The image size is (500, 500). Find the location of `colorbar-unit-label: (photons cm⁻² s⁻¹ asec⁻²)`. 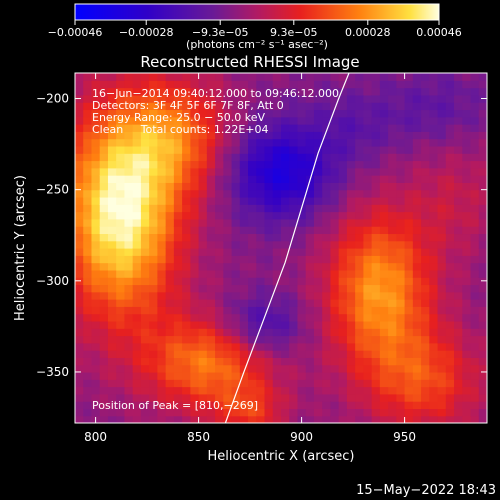

colorbar-unit-label: (photons cm⁻² s⁻¹ asec⁻²) is located at coordinates (257, 44).